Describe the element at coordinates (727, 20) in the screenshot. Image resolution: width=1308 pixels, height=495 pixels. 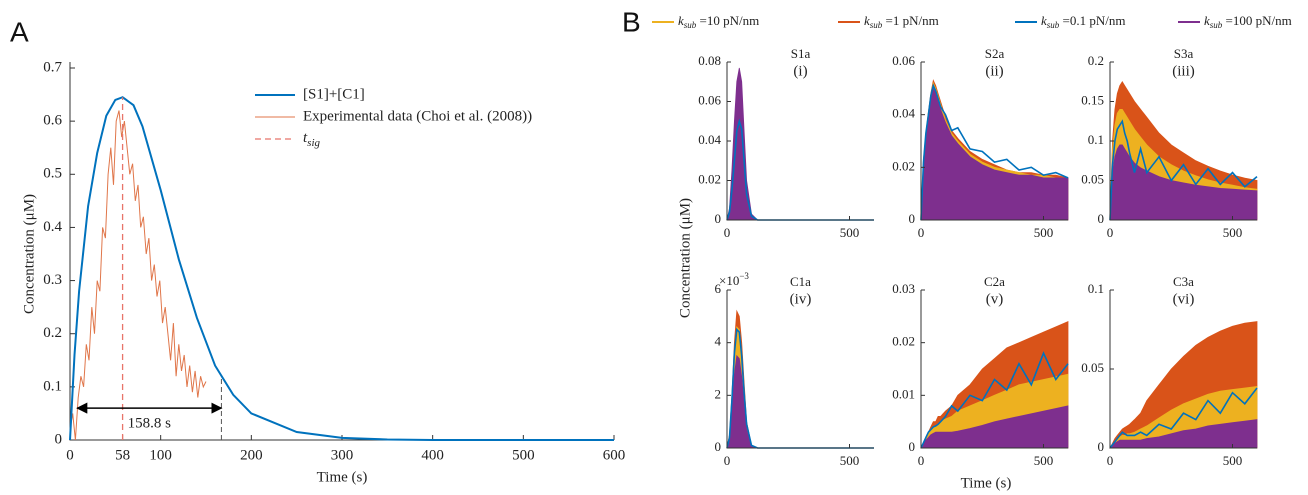
I see `label: =10 pN/nm` at that location.